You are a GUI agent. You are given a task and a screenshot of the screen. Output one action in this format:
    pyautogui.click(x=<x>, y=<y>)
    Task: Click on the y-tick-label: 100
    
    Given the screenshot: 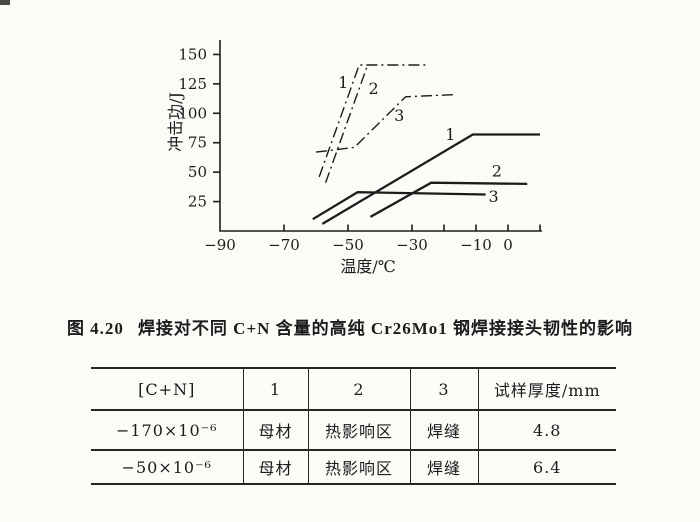 What is the action you would take?
    pyautogui.click(x=192, y=113)
    